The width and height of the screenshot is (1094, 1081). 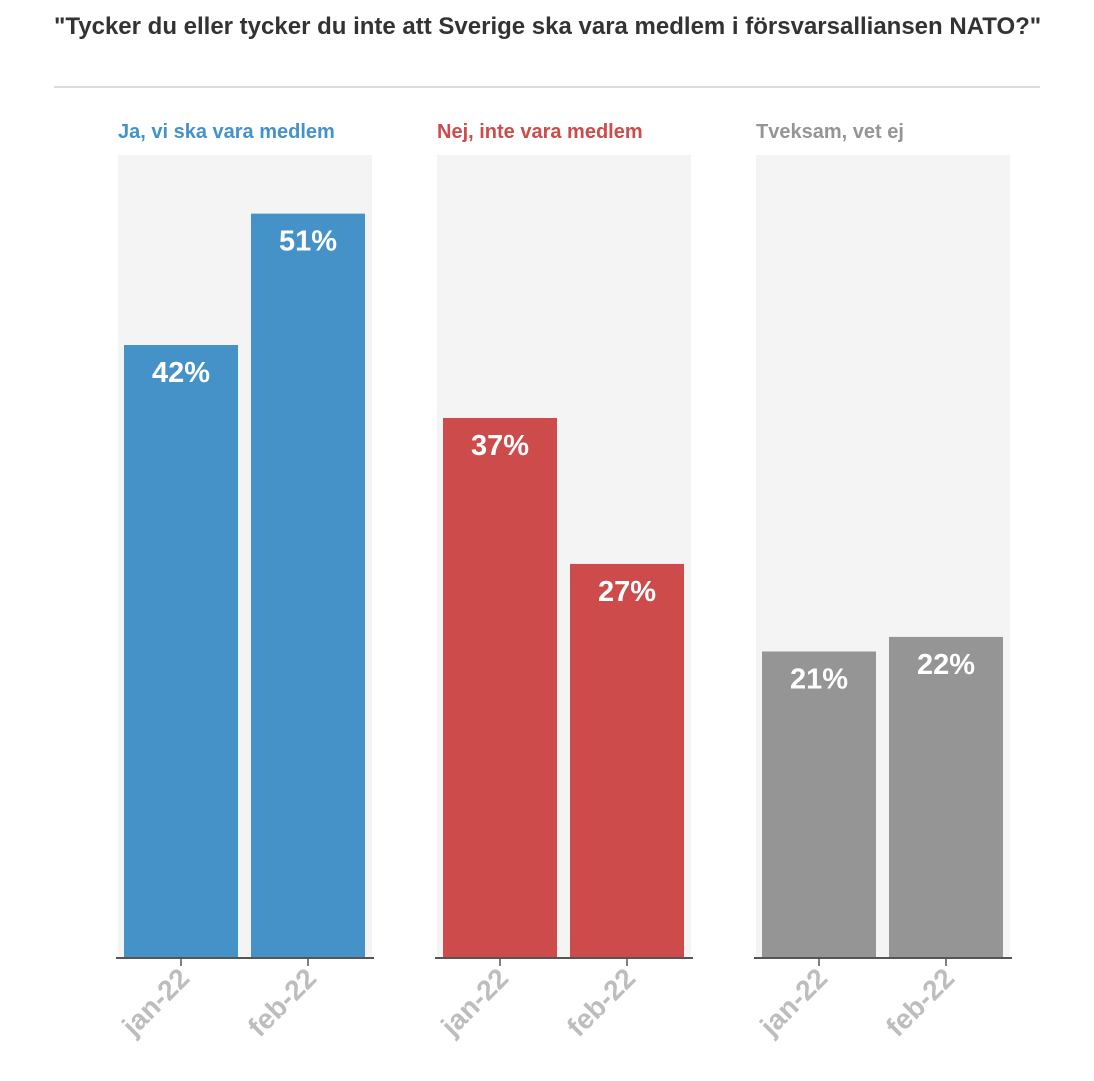 I want to click on title-divider, so click(x=547, y=87).